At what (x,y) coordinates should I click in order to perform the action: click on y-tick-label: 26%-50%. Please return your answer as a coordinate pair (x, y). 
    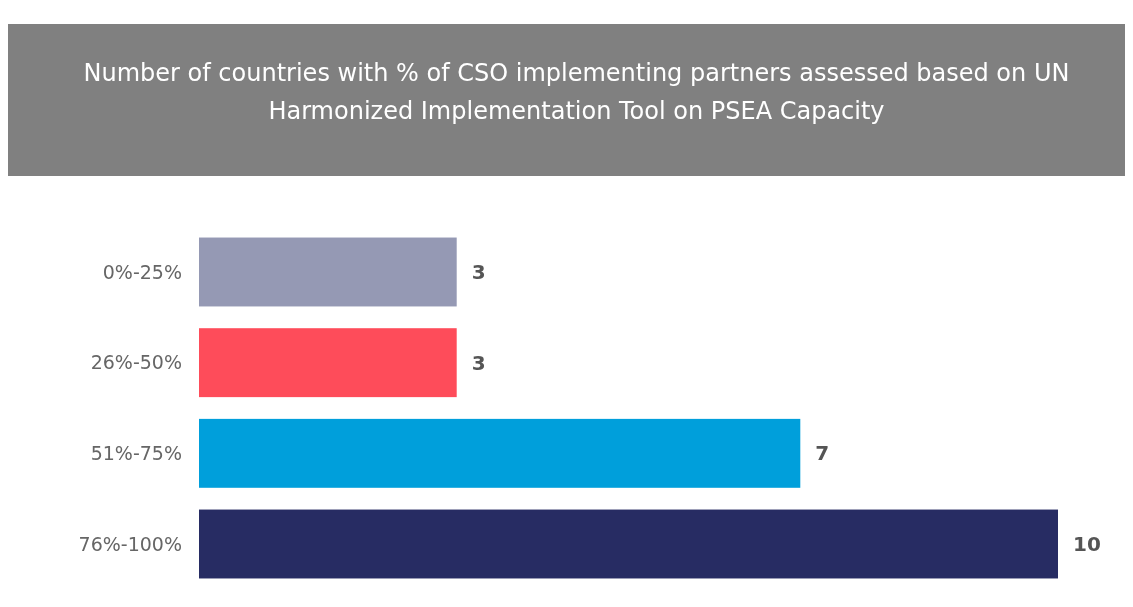
    Looking at the image, I should click on (136, 362).